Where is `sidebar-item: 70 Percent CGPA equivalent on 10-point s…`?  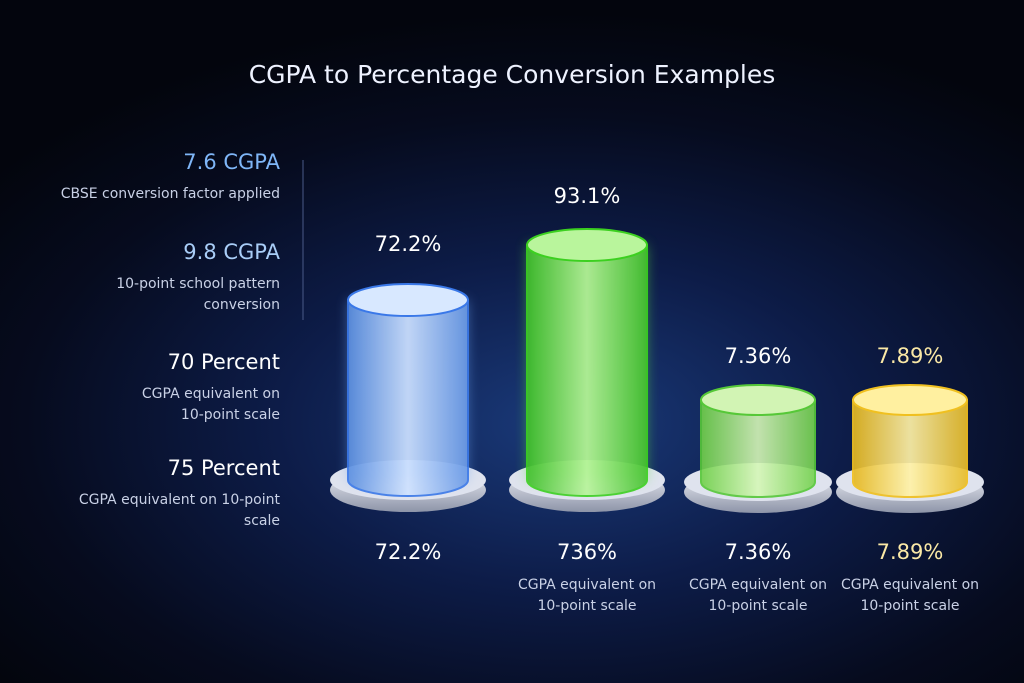
sidebar-item: 70 Percent CGPA equivalent on 10-point s… is located at coordinates (205, 388).